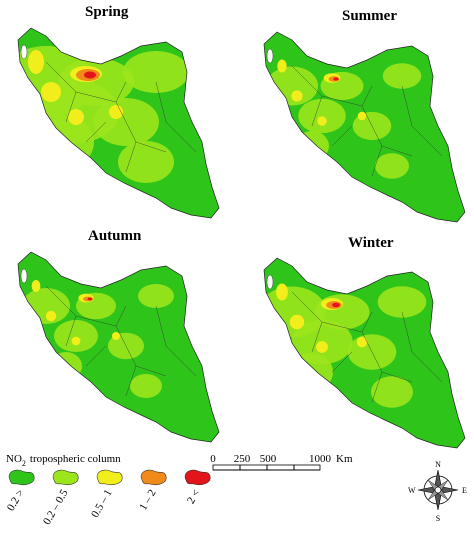 The height and width of the screenshot is (535, 474). What do you see at coordinates (115, 236) in the screenshot?
I see `panel-title: Autumn` at bounding box center [115, 236].